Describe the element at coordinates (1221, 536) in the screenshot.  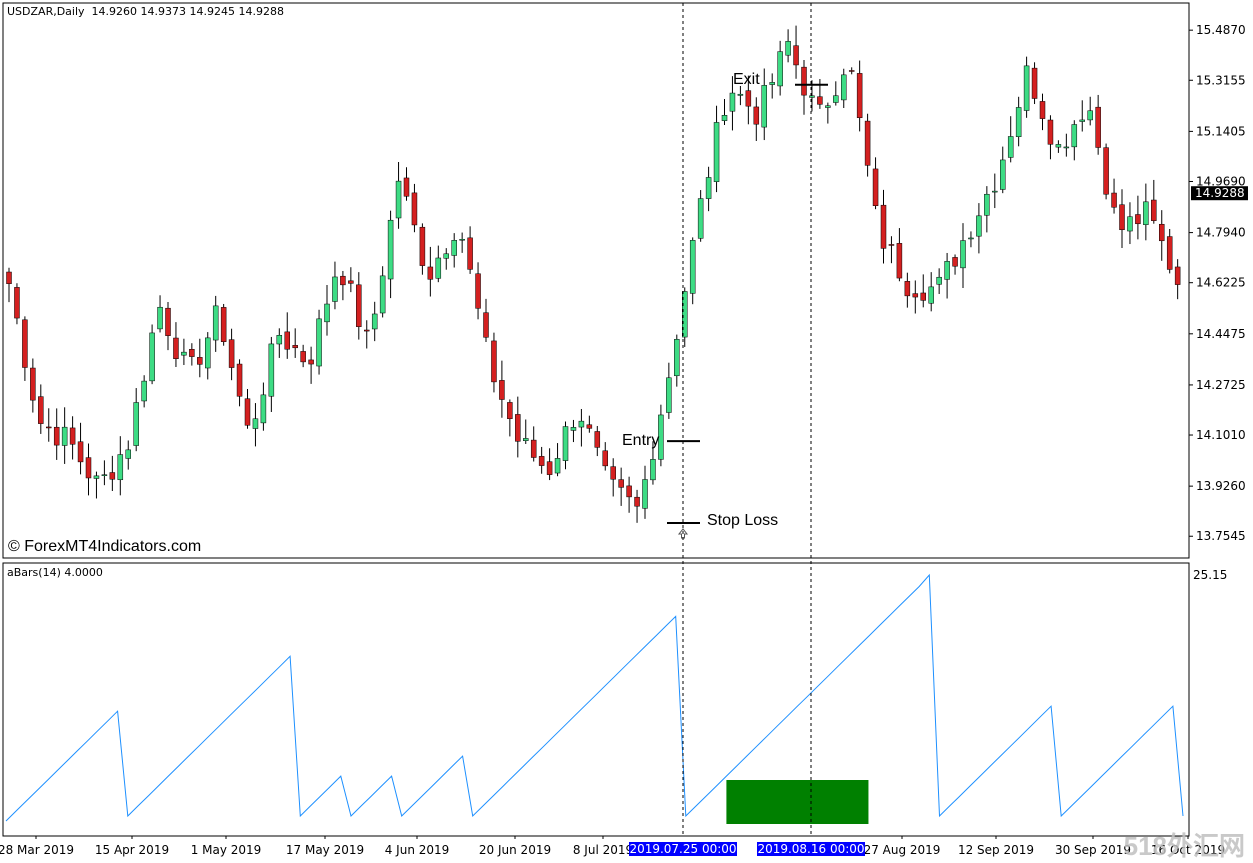
I see `price-tick-label: 13.7545` at that location.